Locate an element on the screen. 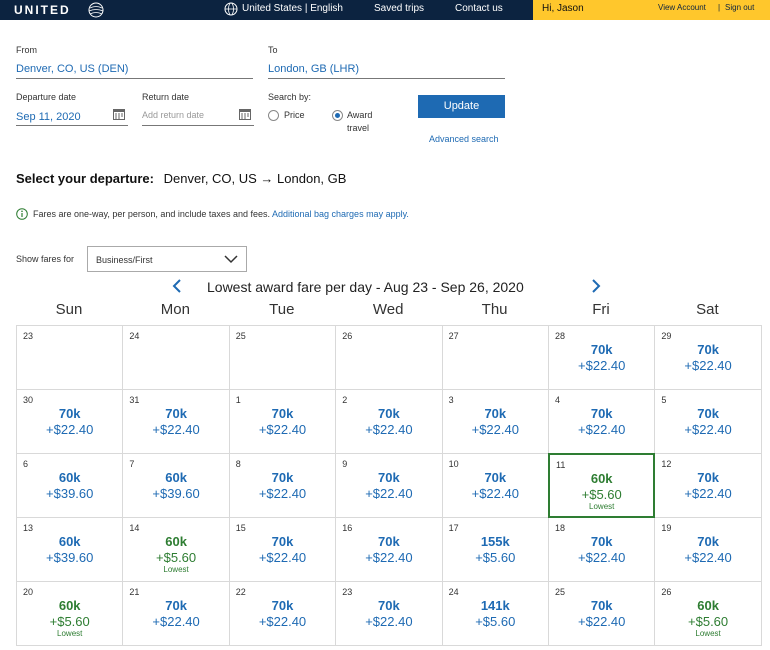 This screenshot has width=770, height=650. calendar-day-cell: 14 60k +$5.60 Lowest is located at coordinates (176, 549).